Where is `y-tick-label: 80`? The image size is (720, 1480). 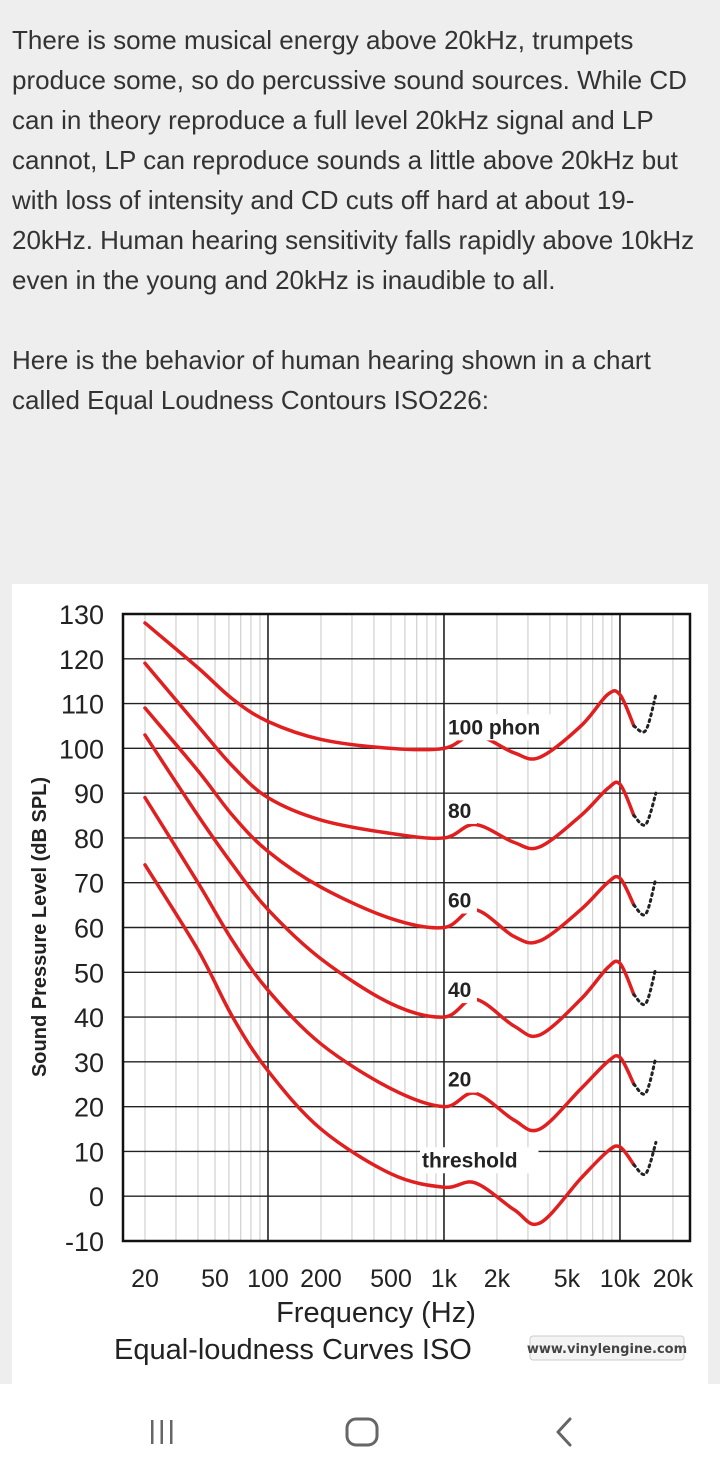
y-tick-label: 80 is located at coordinates (89, 839).